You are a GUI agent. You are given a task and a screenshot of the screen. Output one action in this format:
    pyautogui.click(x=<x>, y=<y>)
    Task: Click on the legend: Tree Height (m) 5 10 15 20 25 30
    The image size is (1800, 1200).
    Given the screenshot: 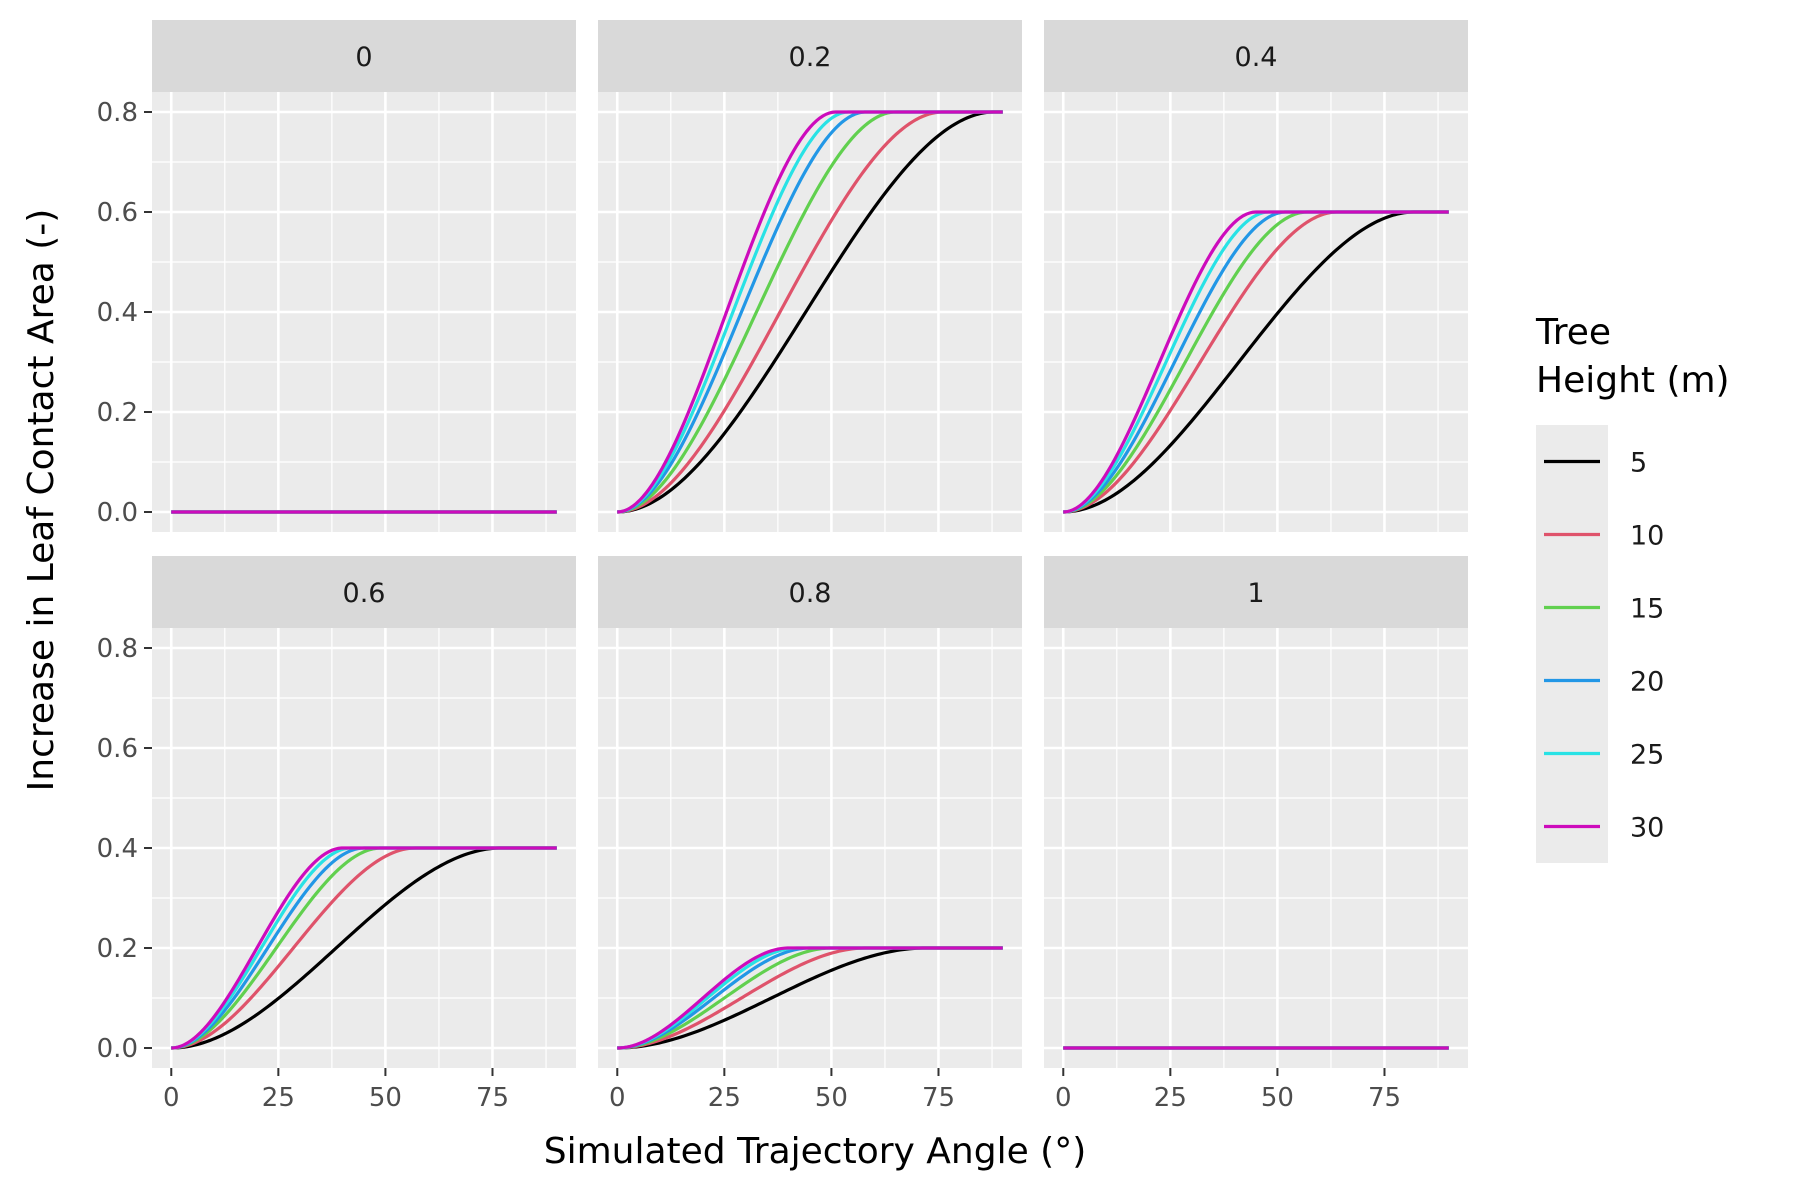 What is the action you would take?
    pyautogui.click(x=1632, y=587)
    